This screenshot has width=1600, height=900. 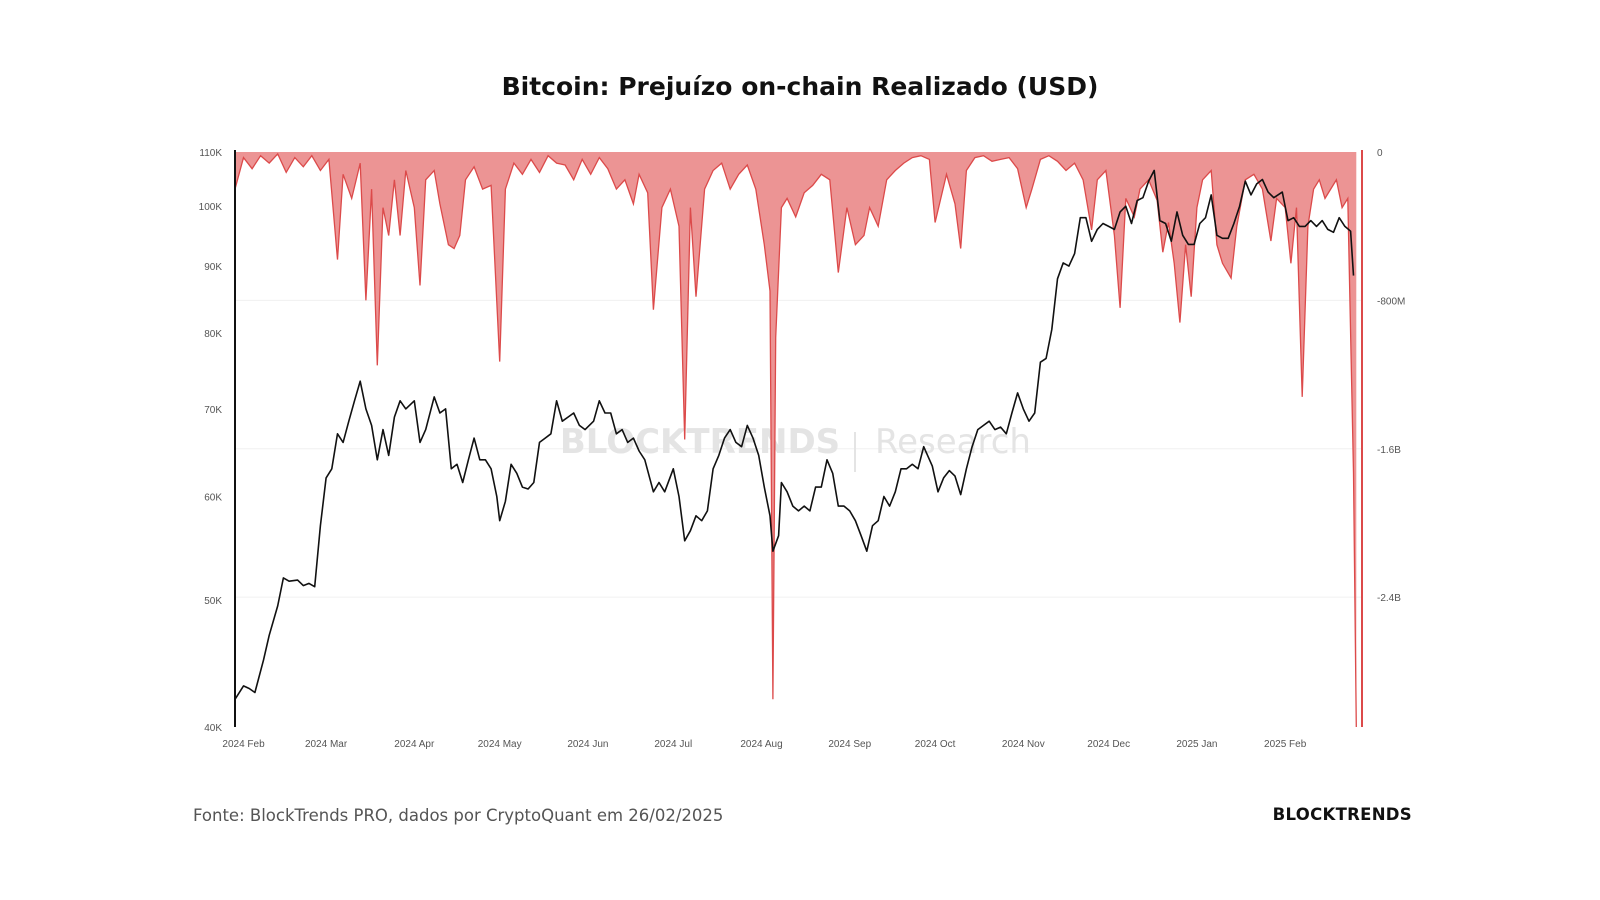 What do you see at coordinates (210, 153) in the screenshot?
I see `left-tick-label: 110K` at bounding box center [210, 153].